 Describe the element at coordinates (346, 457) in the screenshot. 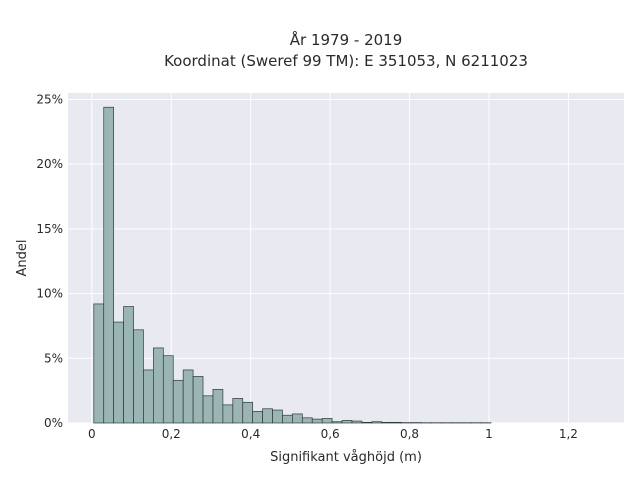

I see `x-axis-label: Signifikant våghöjd (m)` at that location.